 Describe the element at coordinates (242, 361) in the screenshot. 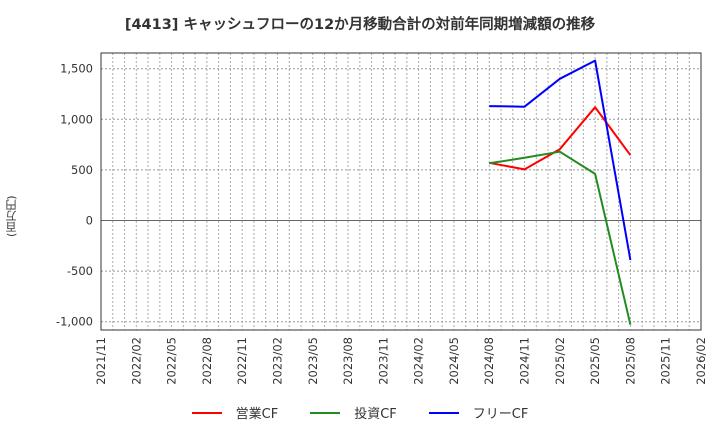

I see `x-tick-label: 2022/11` at that location.